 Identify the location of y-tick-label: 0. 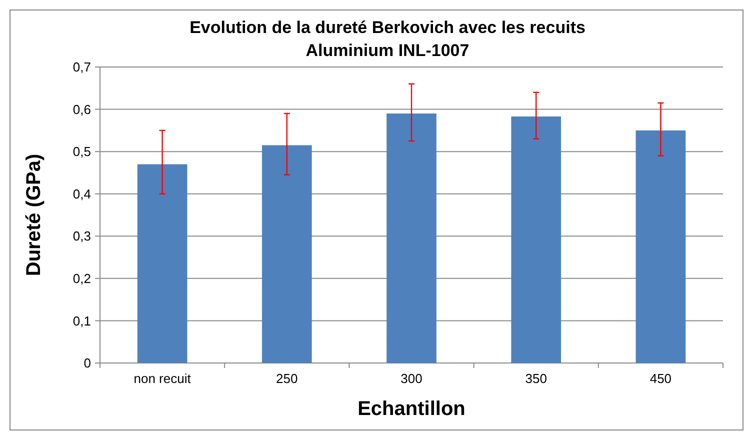
(87, 363).